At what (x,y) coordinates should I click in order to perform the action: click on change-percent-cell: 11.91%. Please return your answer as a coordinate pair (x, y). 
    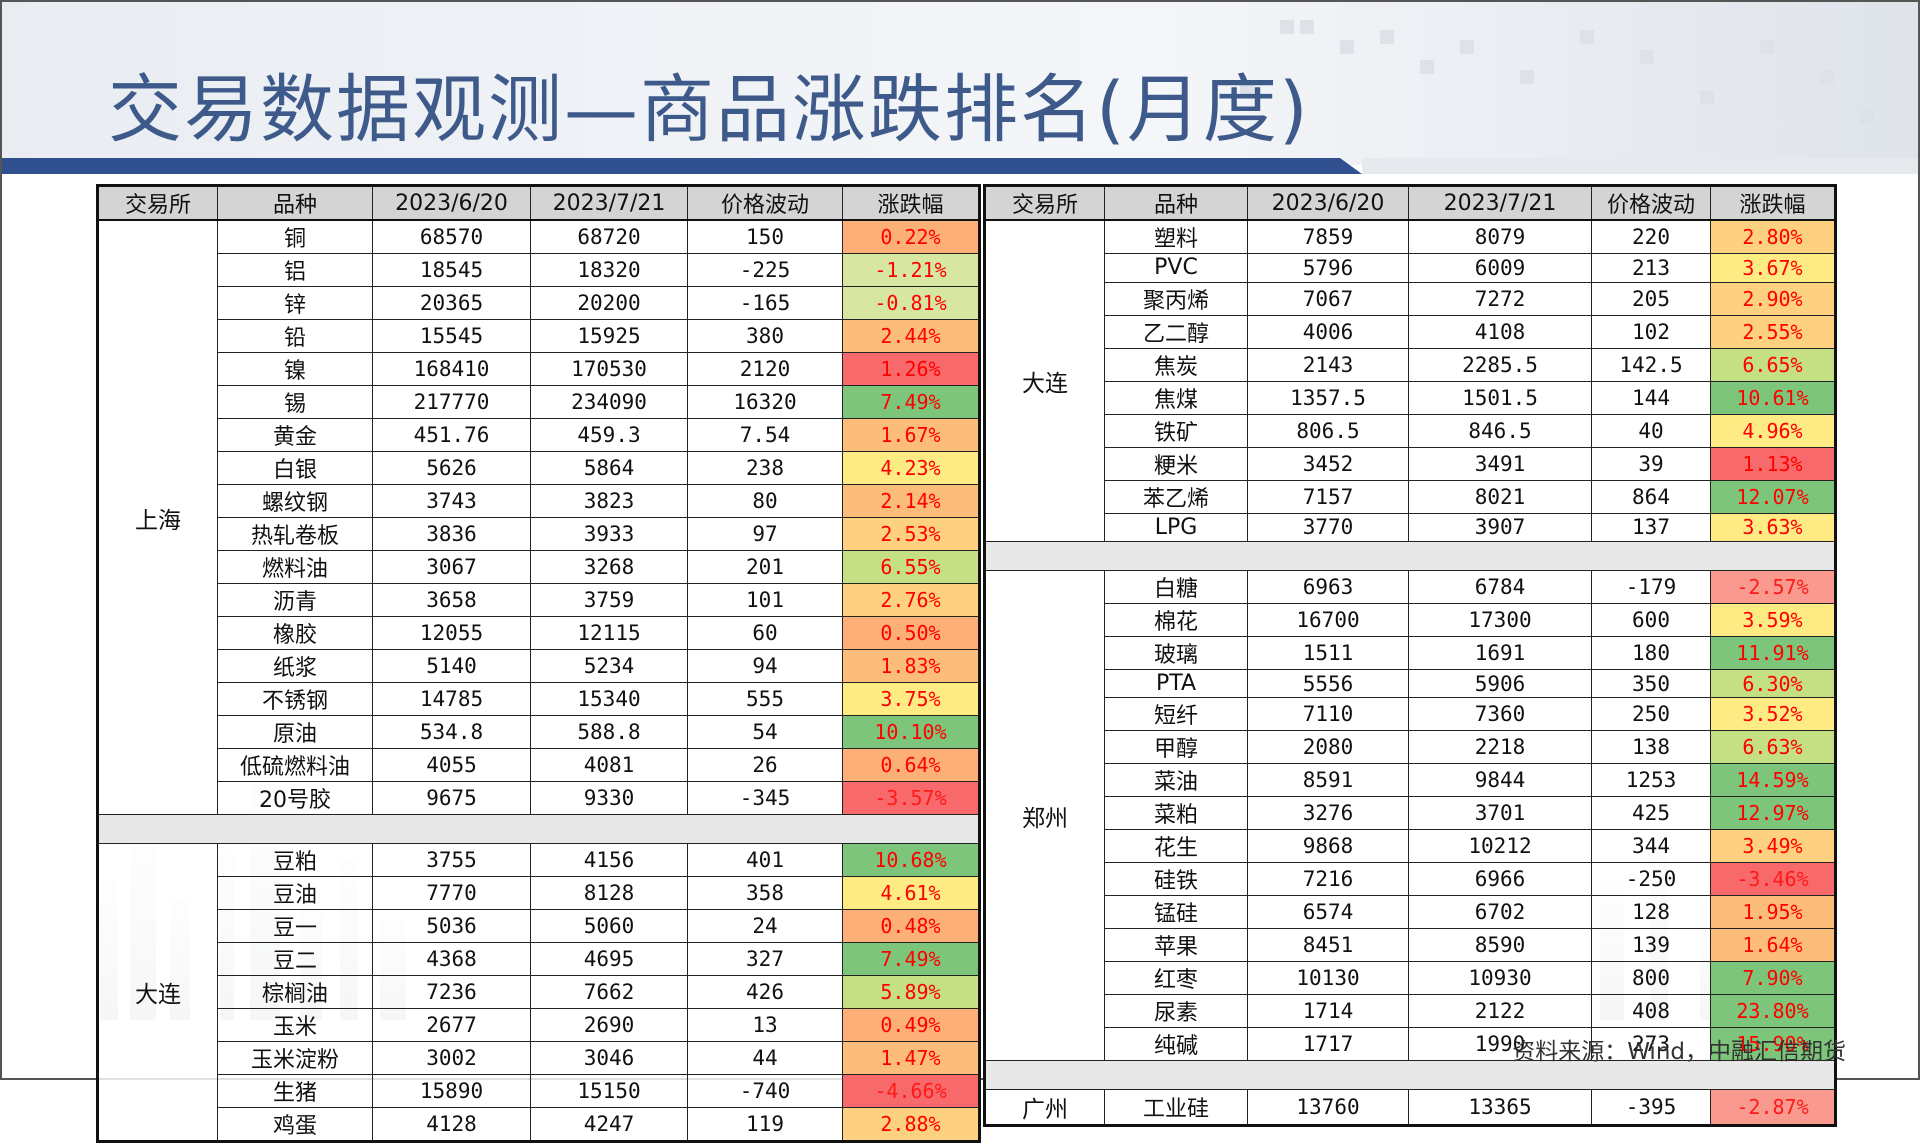
    Looking at the image, I should click on (1773, 652).